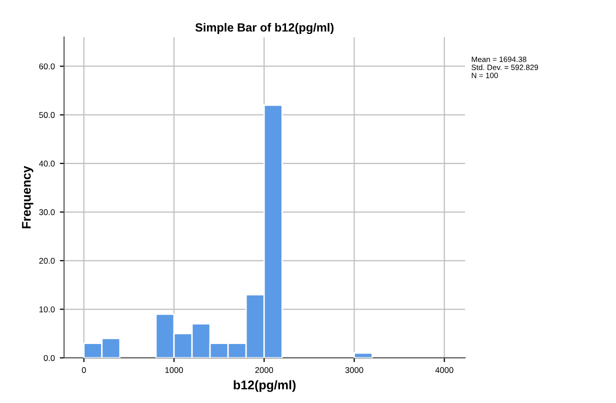 This screenshot has height=403, width=616. I want to click on y-tick-label: 0.0, so click(49, 358).